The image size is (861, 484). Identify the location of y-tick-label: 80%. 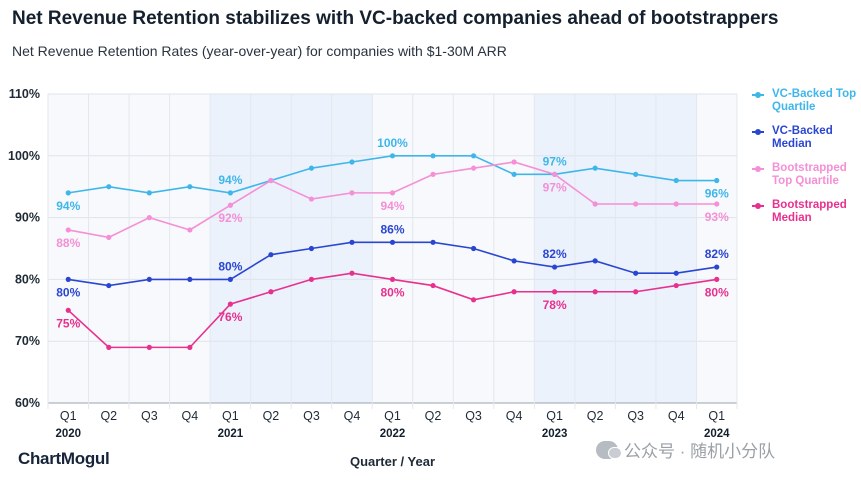
(27, 279).